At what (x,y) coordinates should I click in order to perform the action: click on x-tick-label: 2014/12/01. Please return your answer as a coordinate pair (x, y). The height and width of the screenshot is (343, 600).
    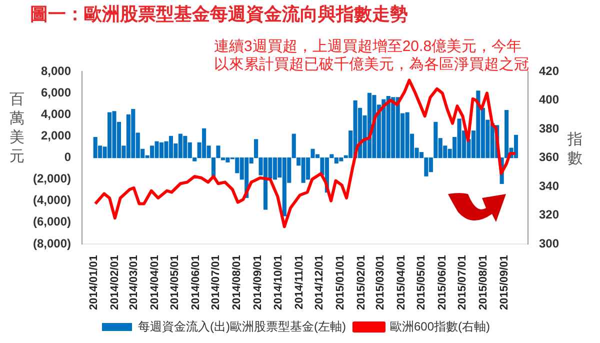
    Looking at the image, I should click on (320, 282).